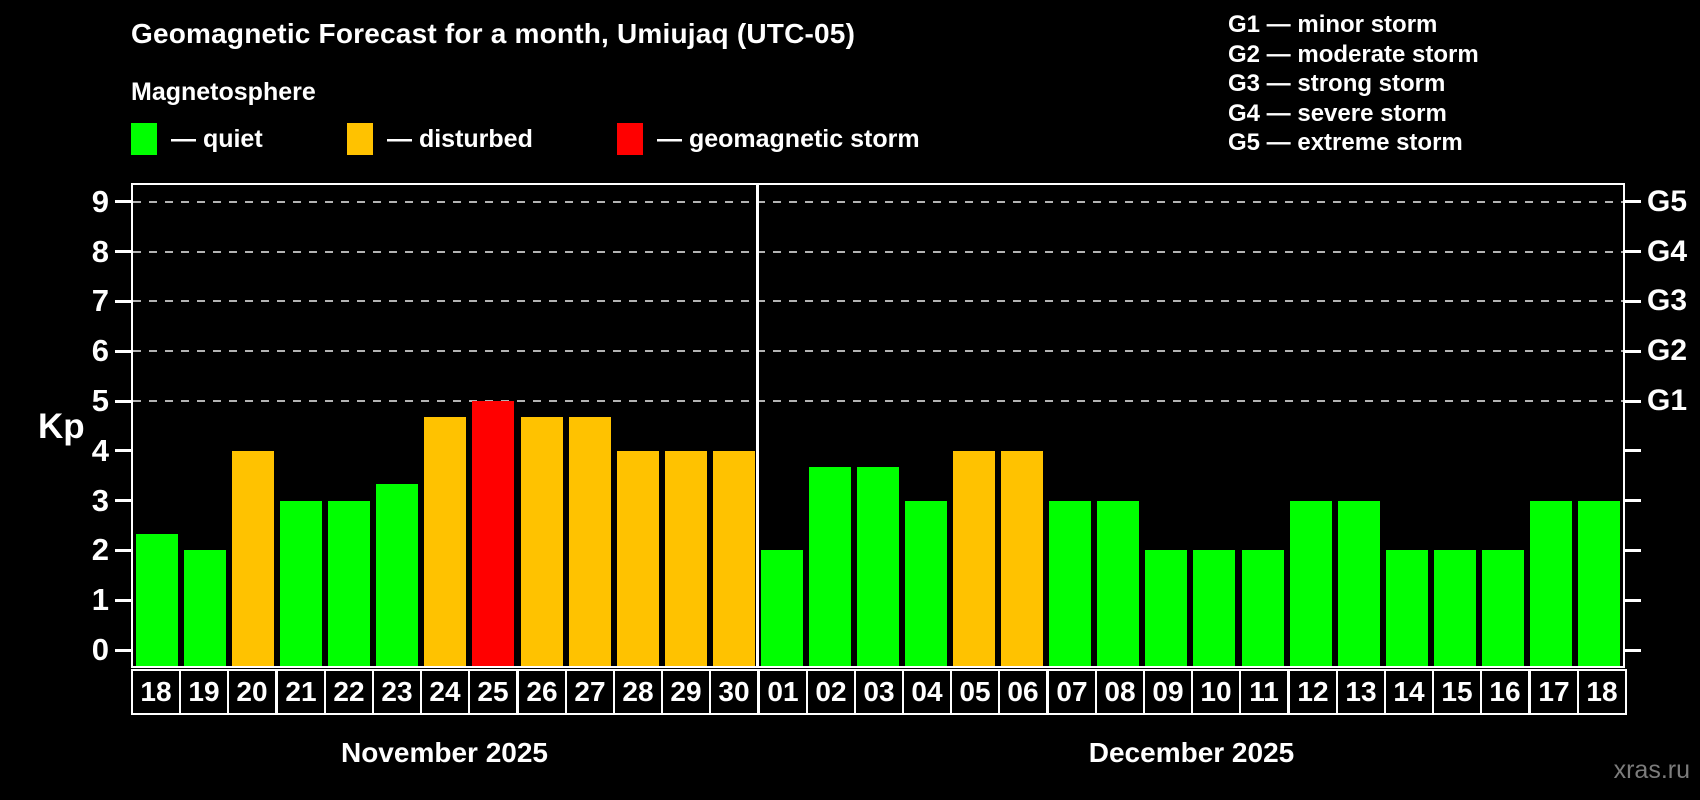 This screenshot has height=800, width=1700. I want to click on legend-item-disturbed: — disturbed, so click(440, 139).